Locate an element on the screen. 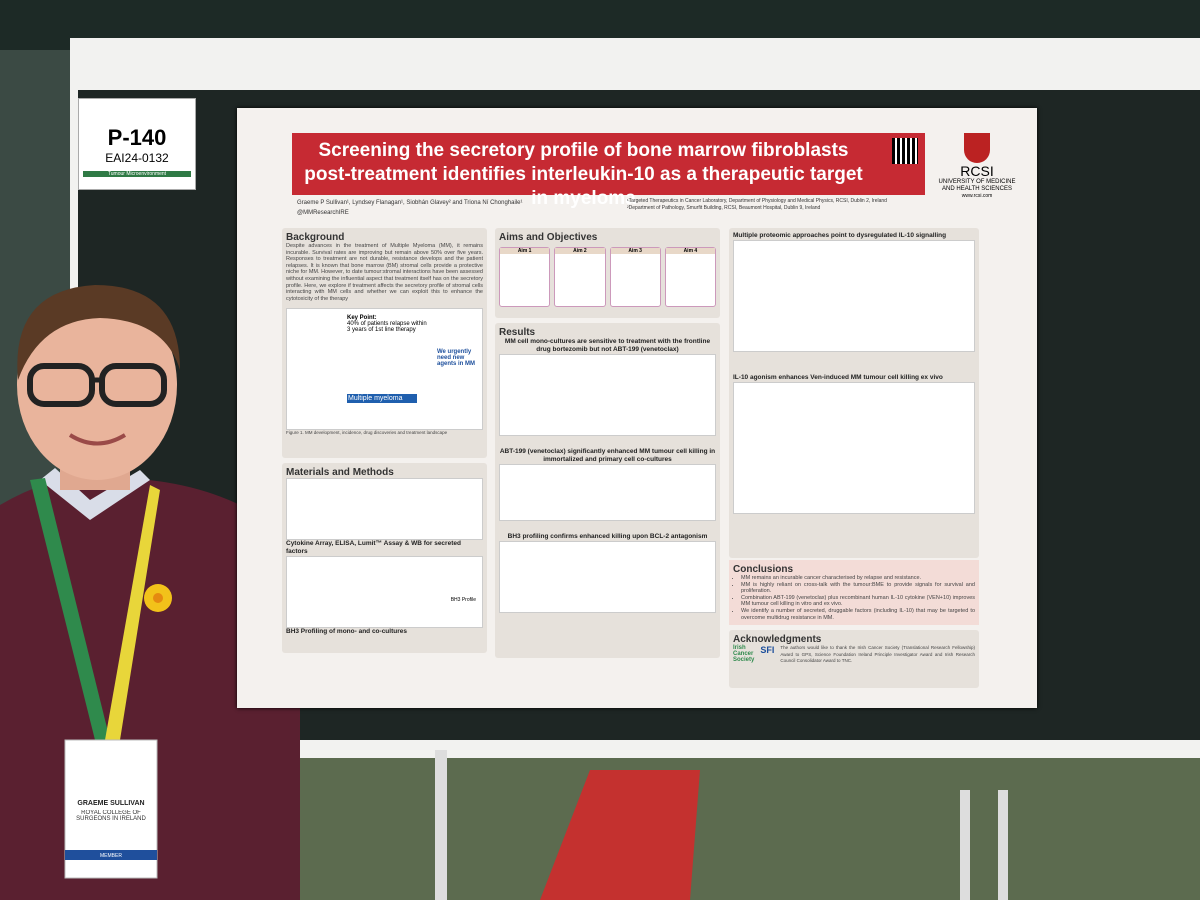 This screenshot has width=1200, height=900. badge-role: MEMBER is located at coordinates (111, 856).